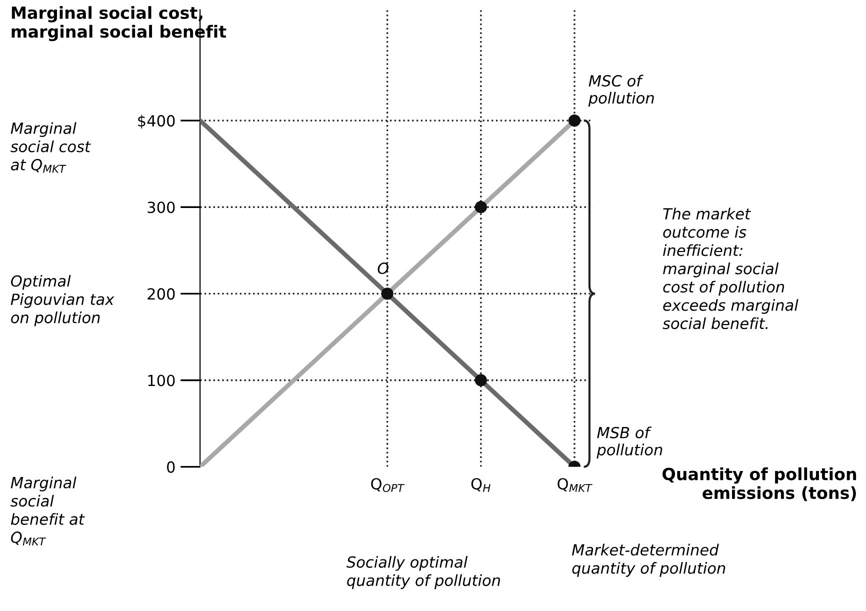 The image size is (866, 611). I want to click on text: Market-determined quantity of pollution, so click(649, 560).